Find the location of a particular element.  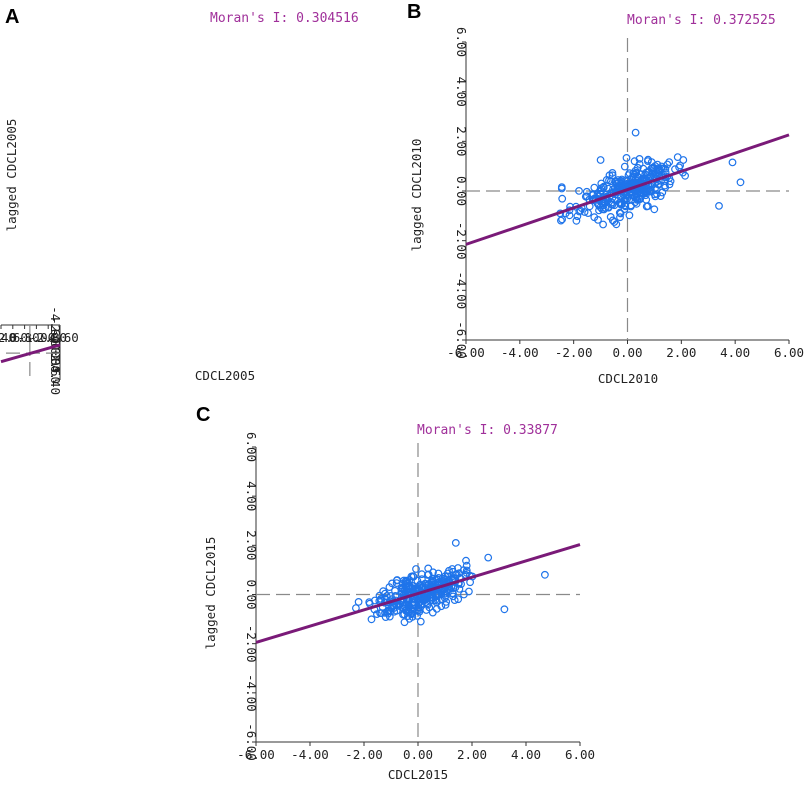

y-axis-label: lagged CDCL2005 is located at coordinates (11, 175).